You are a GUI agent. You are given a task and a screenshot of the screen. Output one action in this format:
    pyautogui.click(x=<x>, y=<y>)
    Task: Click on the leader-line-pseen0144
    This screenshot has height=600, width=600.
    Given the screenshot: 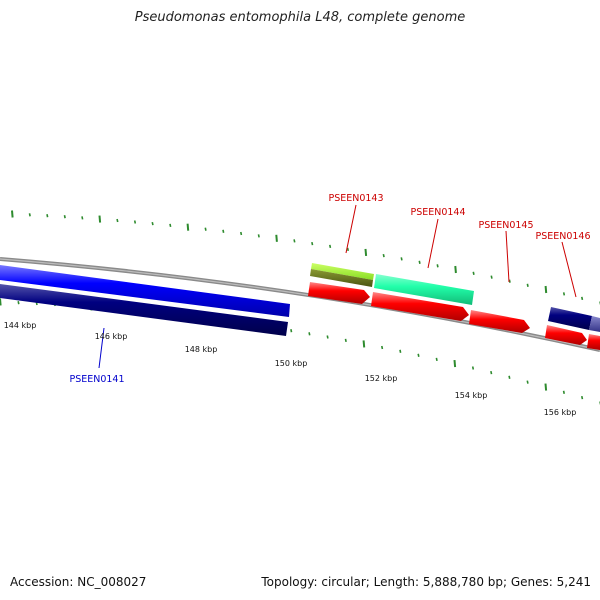 What is the action you would take?
    pyautogui.click(x=433, y=243)
    